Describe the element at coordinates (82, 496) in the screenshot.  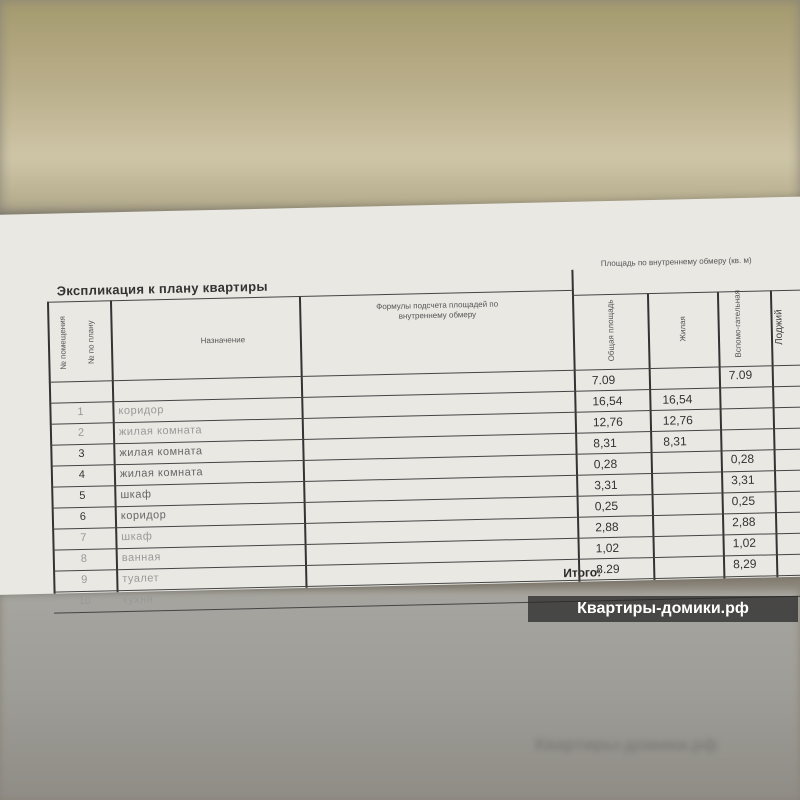
I see `room-number: 5` at that location.